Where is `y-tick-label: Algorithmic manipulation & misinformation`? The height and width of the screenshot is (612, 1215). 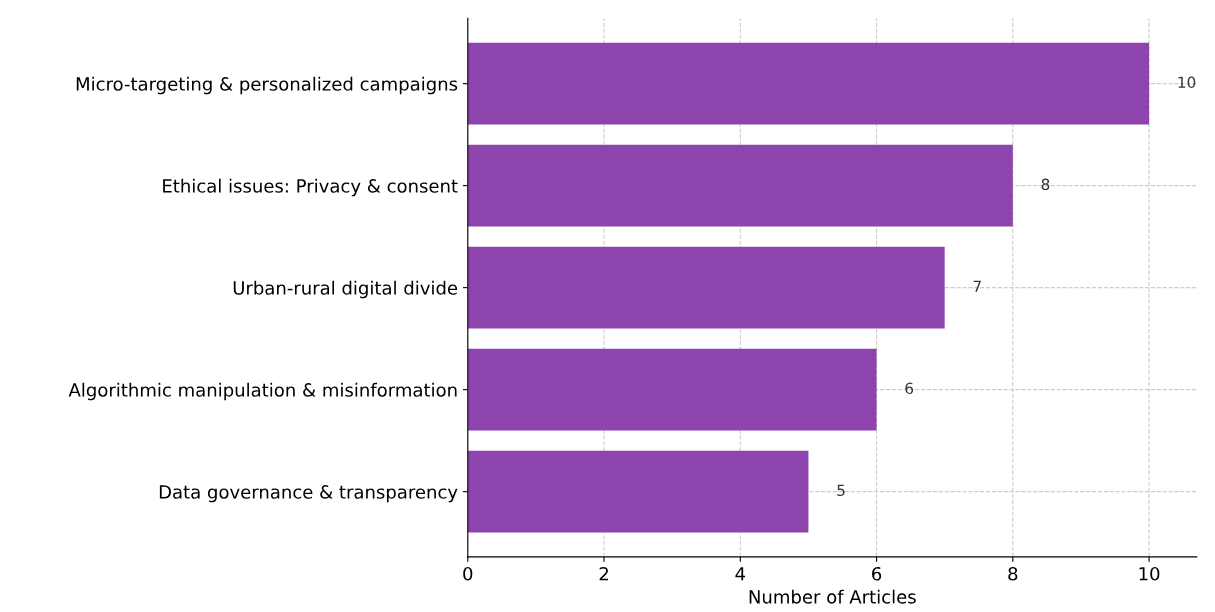 y-tick-label: Algorithmic manipulation & misinformation is located at coordinates (262, 391).